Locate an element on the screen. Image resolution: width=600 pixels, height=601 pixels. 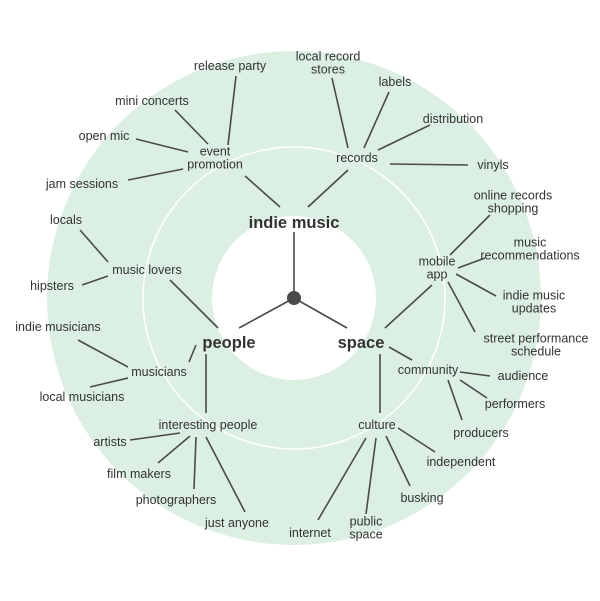
node-community: community is located at coordinates (428, 370).